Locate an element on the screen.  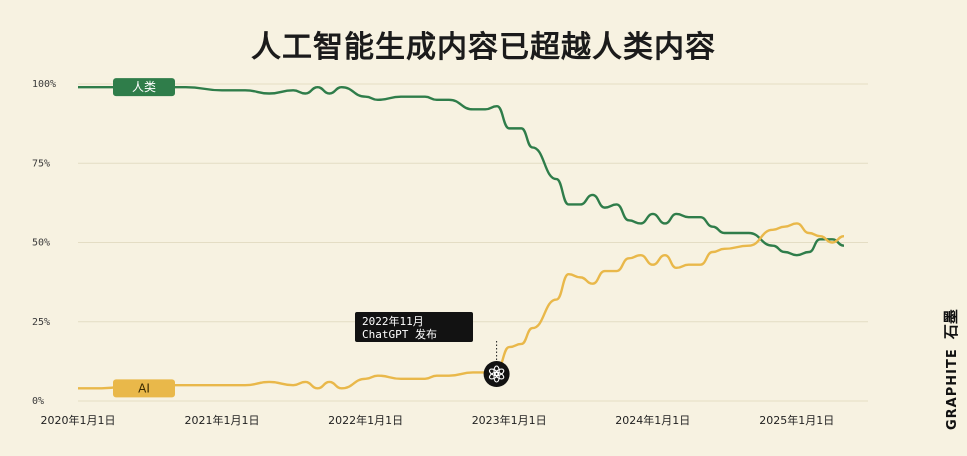
y-axis-ticks: 0% 25% 50% 75% 100% is located at coordinates (44, 243).